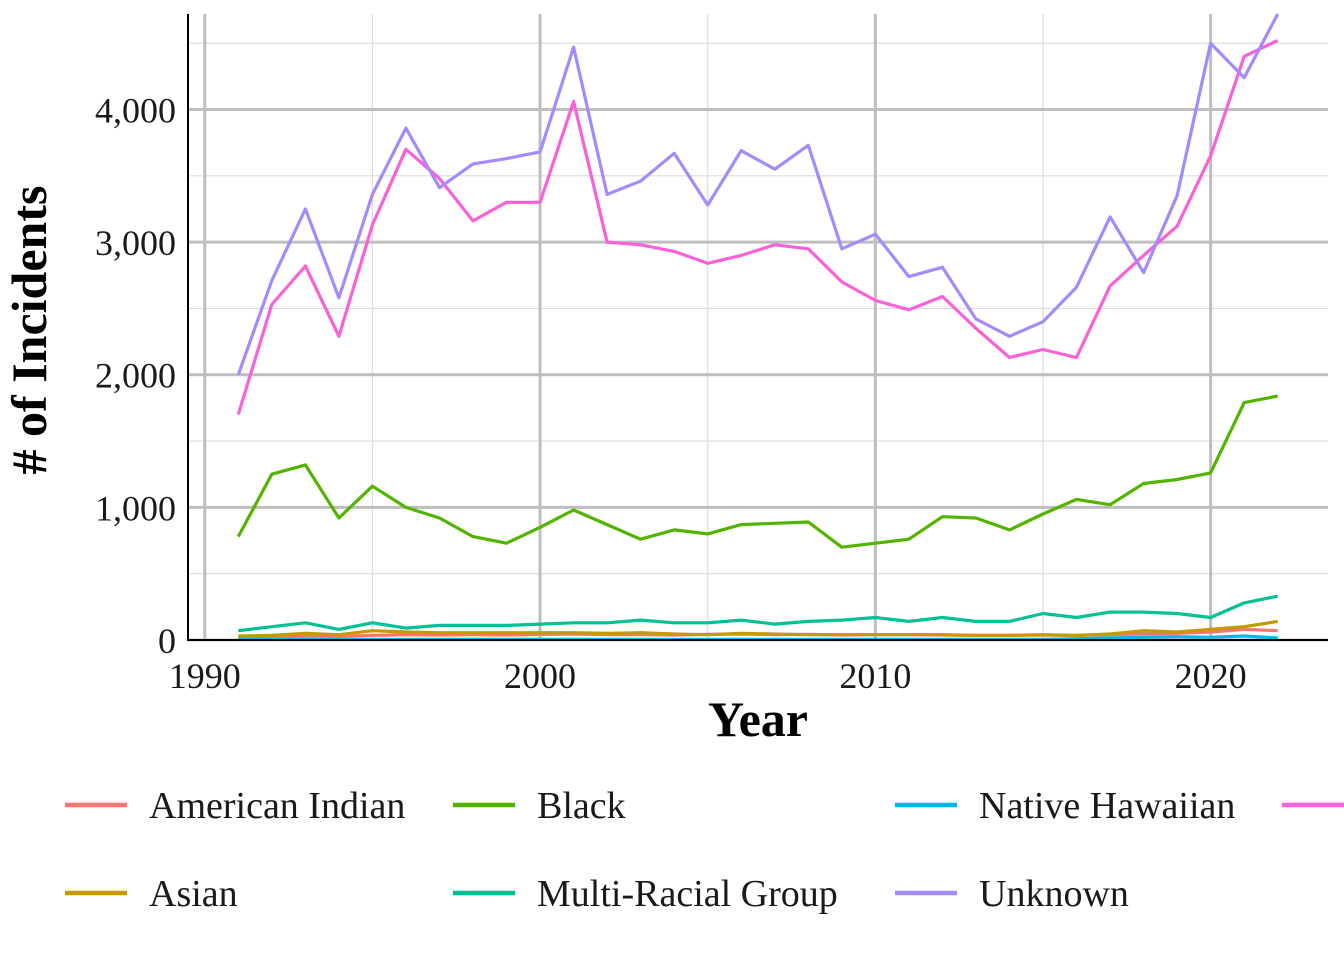  What do you see at coordinates (581, 806) in the screenshot?
I see `legend-label: Black` at bounding box center [581, 806].